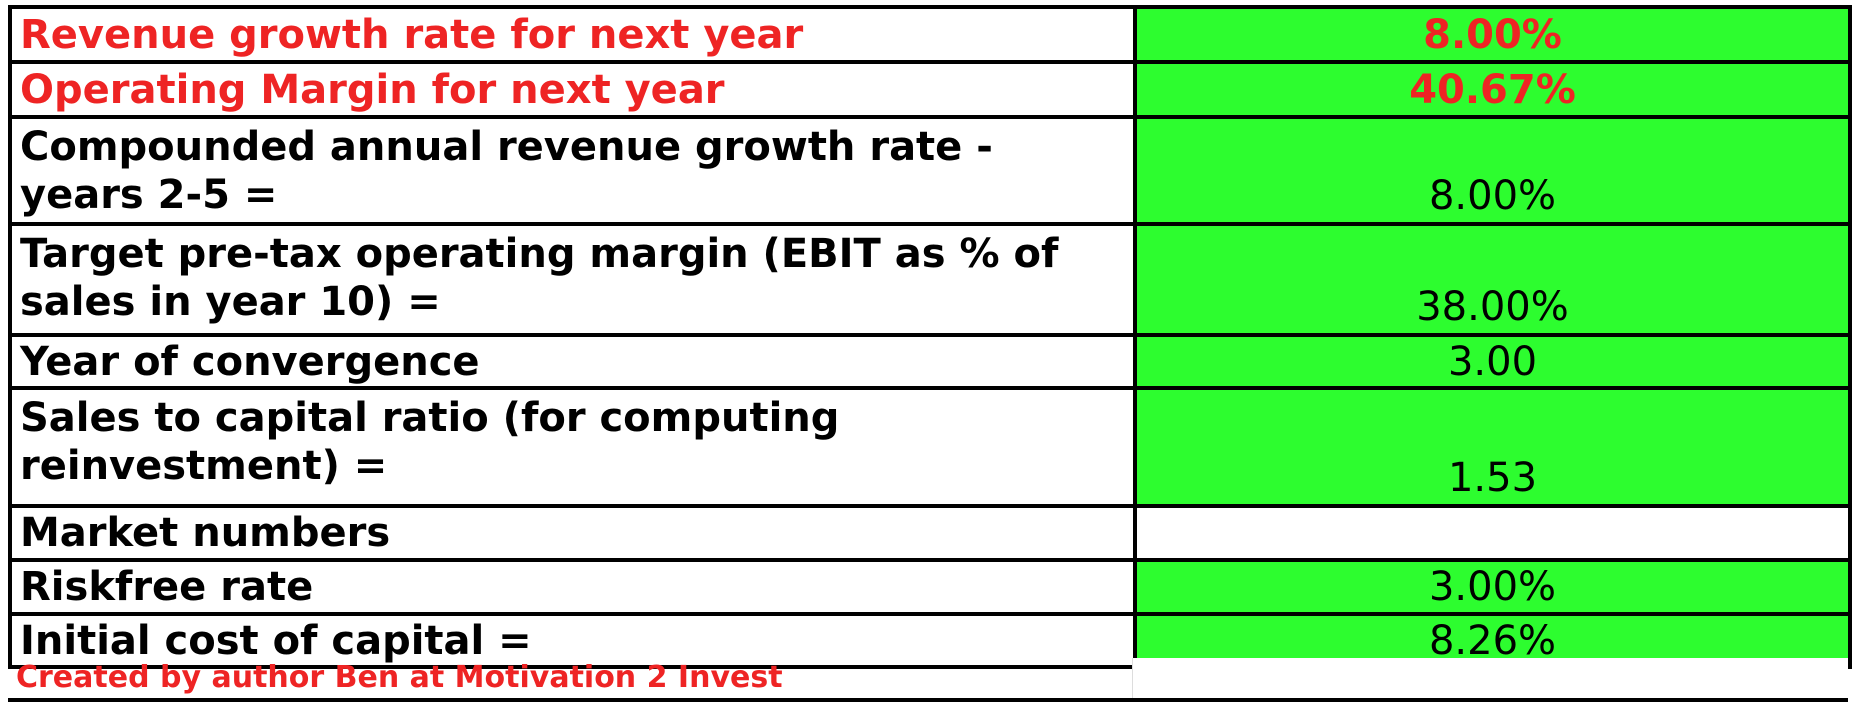 This screenshot has width=1853, height=706. I want to click on input-cell-target-operating-margin: 38.00%, so click(1492, 279).